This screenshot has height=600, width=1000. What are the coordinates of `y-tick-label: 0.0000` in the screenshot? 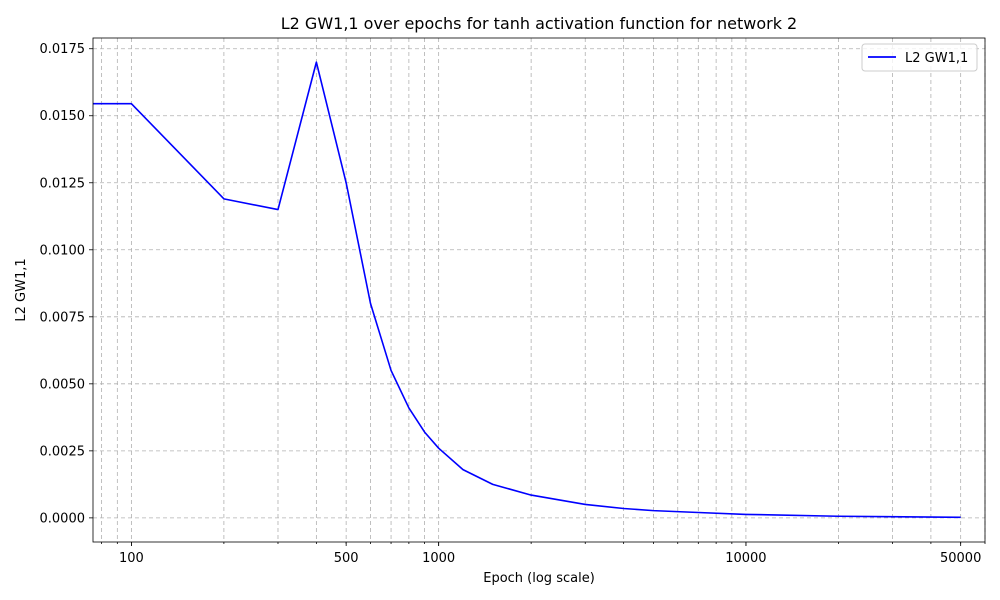 It's located at (63, 518).